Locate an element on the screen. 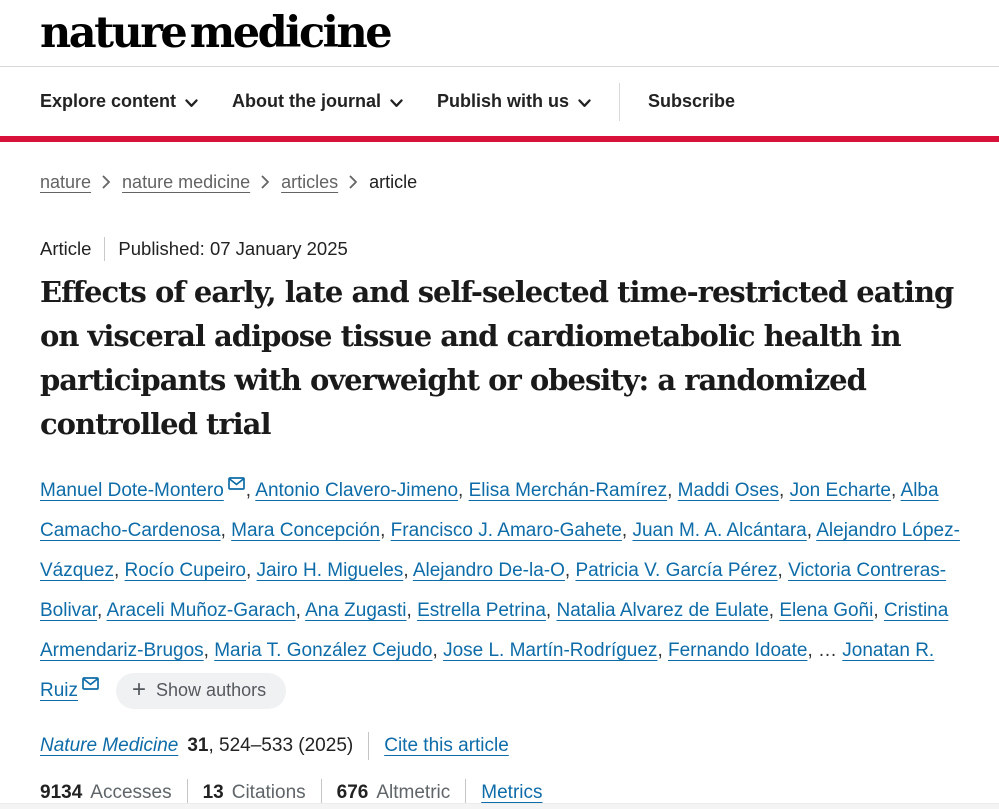 The height and width of the screenshot is (809, 999). metrics-link: Metrics is located at coordinates (512, 792).